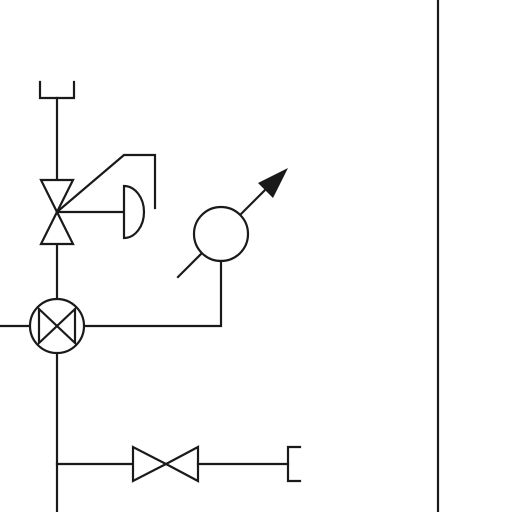 This screenshot has height=512, width=512. I want to click on diaphragm-actuator, so click(134, 212).